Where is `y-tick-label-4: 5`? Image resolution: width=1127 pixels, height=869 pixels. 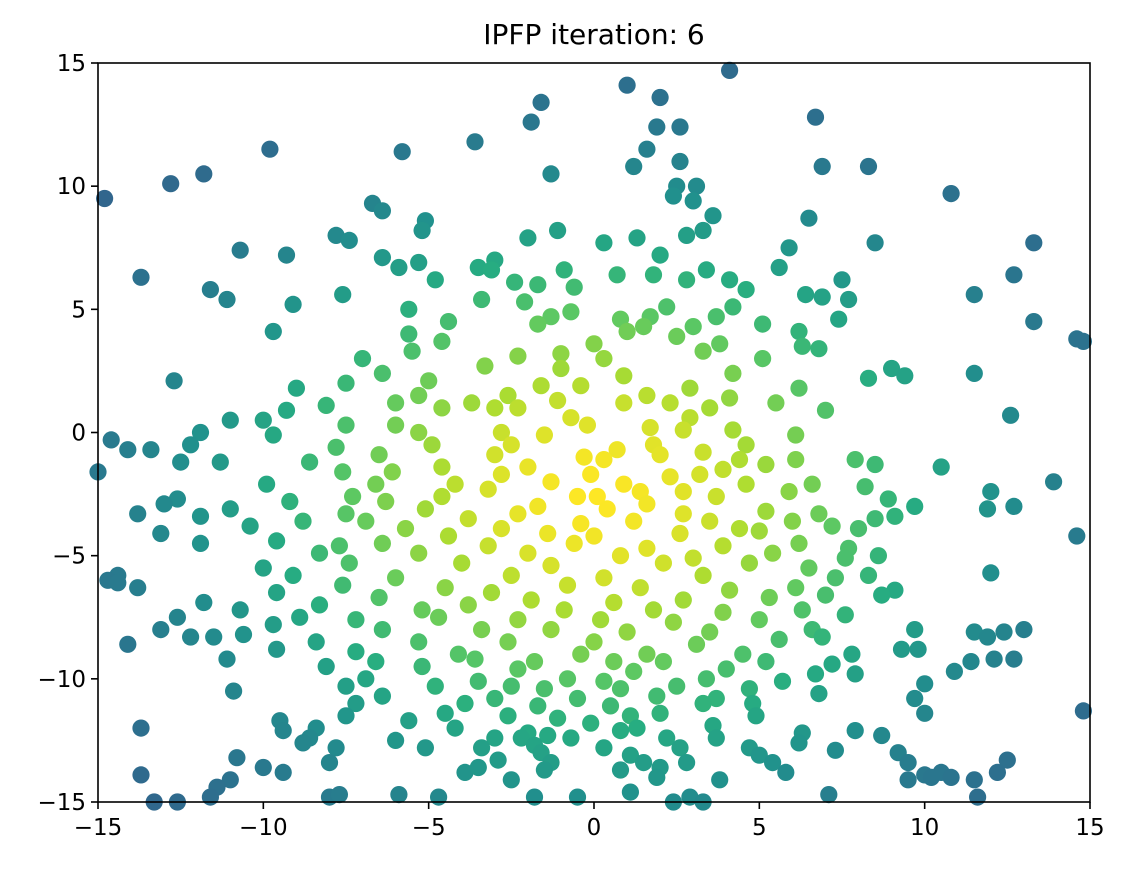
y-tick-label-4: 5 is located at coordinates (78, 310).